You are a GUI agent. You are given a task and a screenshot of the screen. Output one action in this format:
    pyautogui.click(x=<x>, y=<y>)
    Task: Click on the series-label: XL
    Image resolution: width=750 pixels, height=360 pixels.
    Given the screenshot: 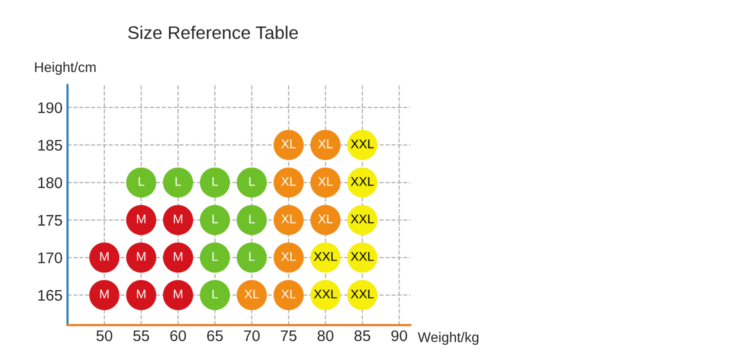 What is the action you would take?
    pyautogui.click(x=288, y=181)
    